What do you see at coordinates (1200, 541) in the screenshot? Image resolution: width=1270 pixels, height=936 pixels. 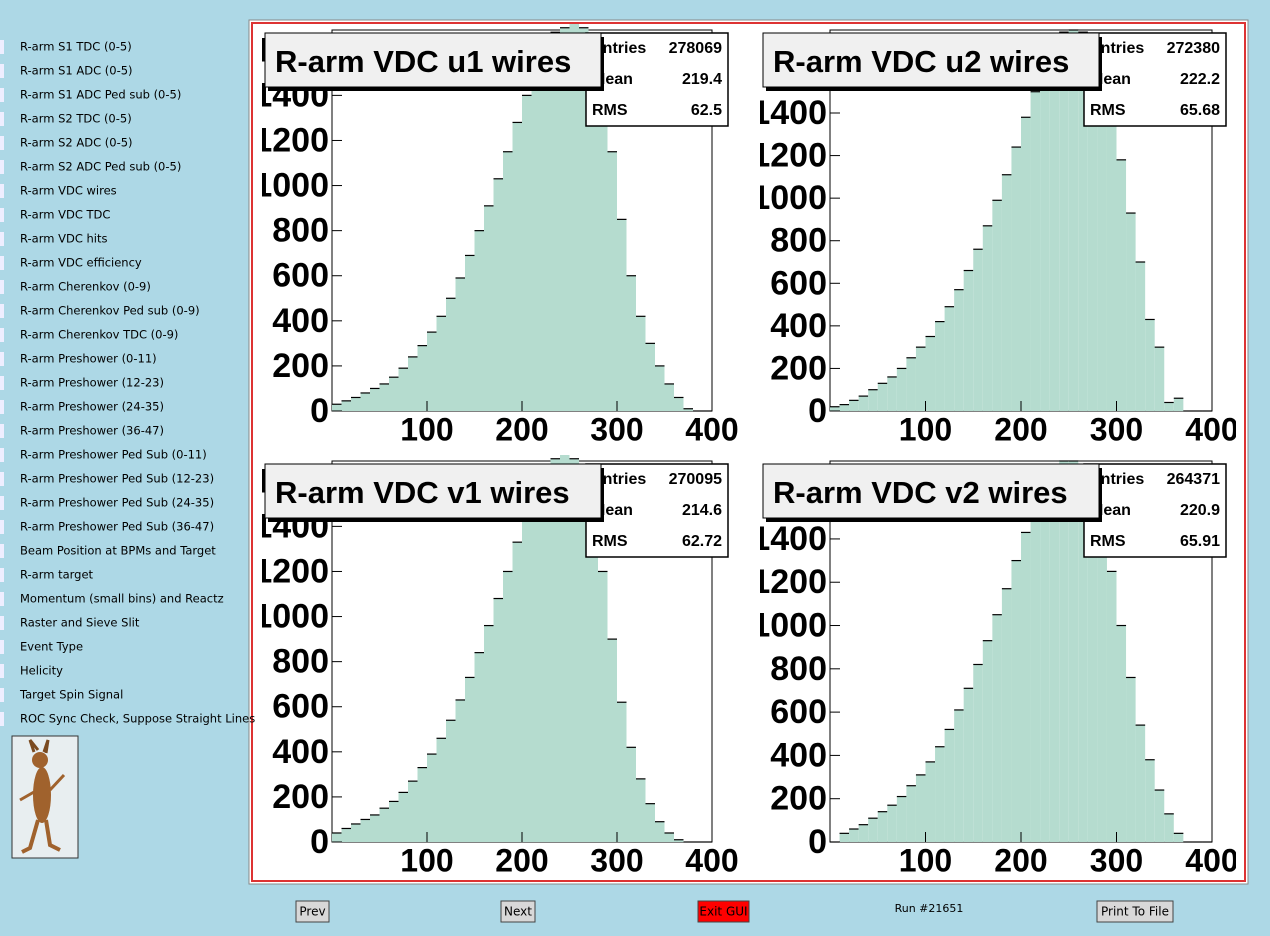 I see `stats-value: 65.91` at bounding box center [1200, 541].